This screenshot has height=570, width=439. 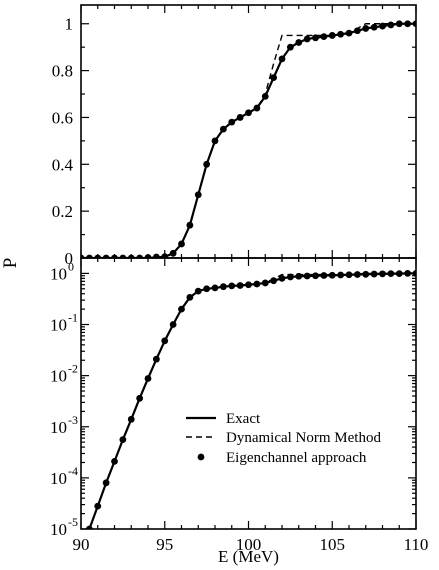 What do you see at coordinates (62, 117) in the screenshot?
I see `y-tick-label: 0.6` at bounding box center [62, 117].